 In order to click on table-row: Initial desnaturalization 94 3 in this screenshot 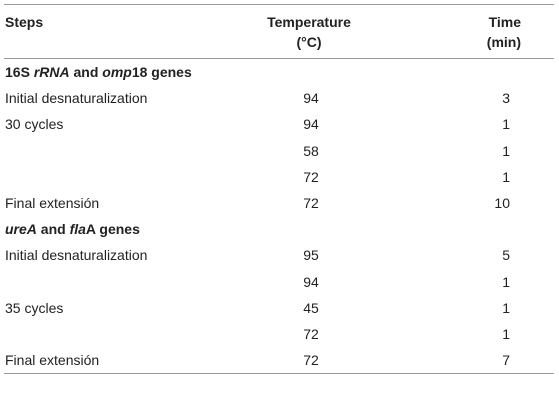, I will do `click(279, 98)`.